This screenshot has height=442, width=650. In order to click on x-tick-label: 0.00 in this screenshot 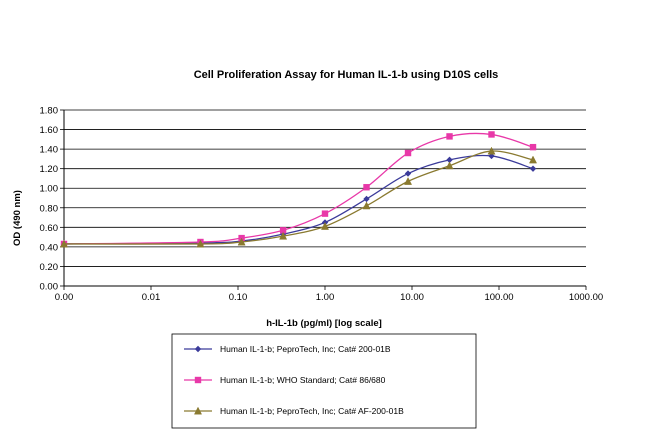, I will do `click(64, 297)`.